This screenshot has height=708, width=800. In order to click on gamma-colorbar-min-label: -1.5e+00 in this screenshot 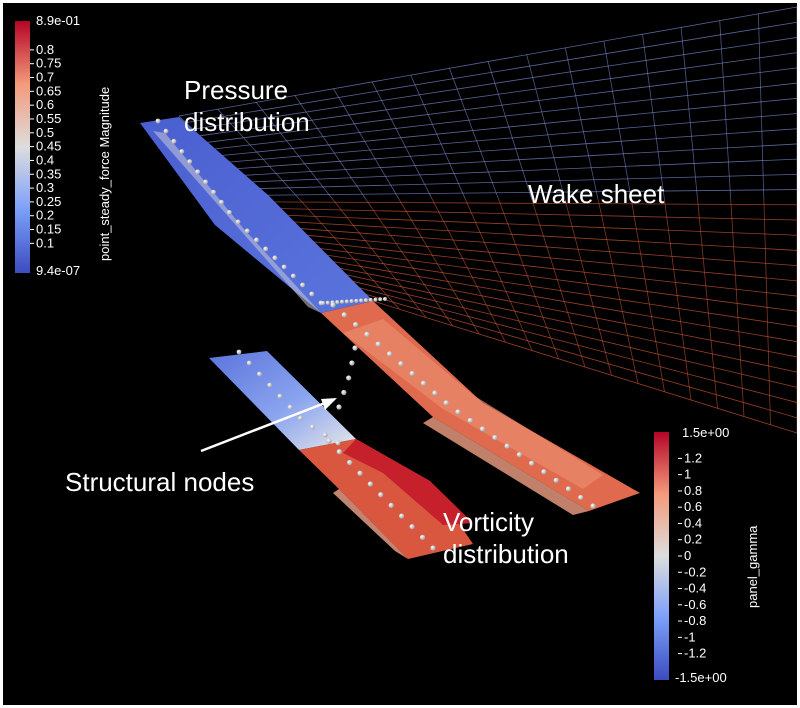, I will do `click(701, 677)`.